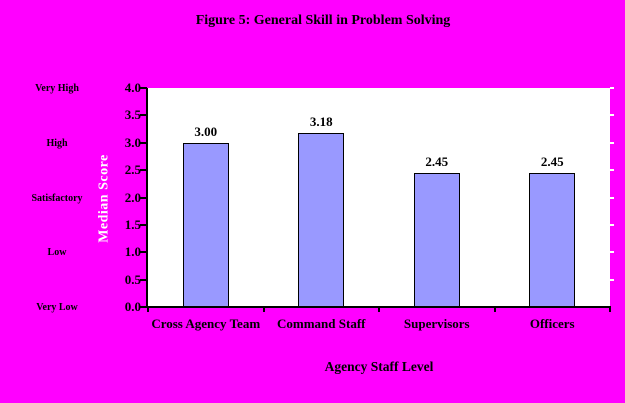  What do you see at coordinates (57, 143) in the screenshot?
I see `y-scale-level-label: High` at bounding box center [57, 143].